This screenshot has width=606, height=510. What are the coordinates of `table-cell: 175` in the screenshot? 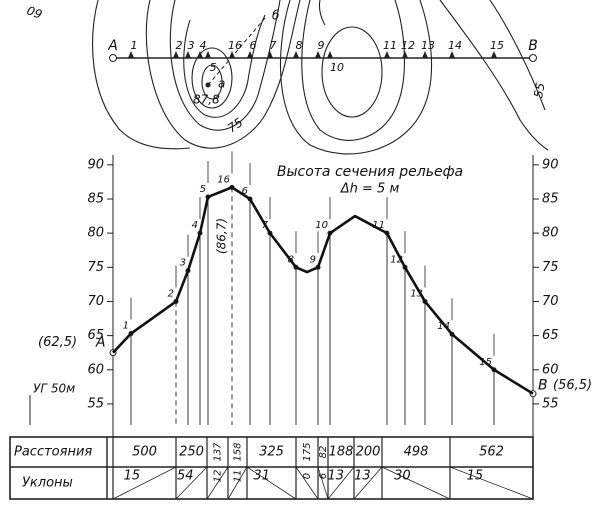 It's located at (307, 451).